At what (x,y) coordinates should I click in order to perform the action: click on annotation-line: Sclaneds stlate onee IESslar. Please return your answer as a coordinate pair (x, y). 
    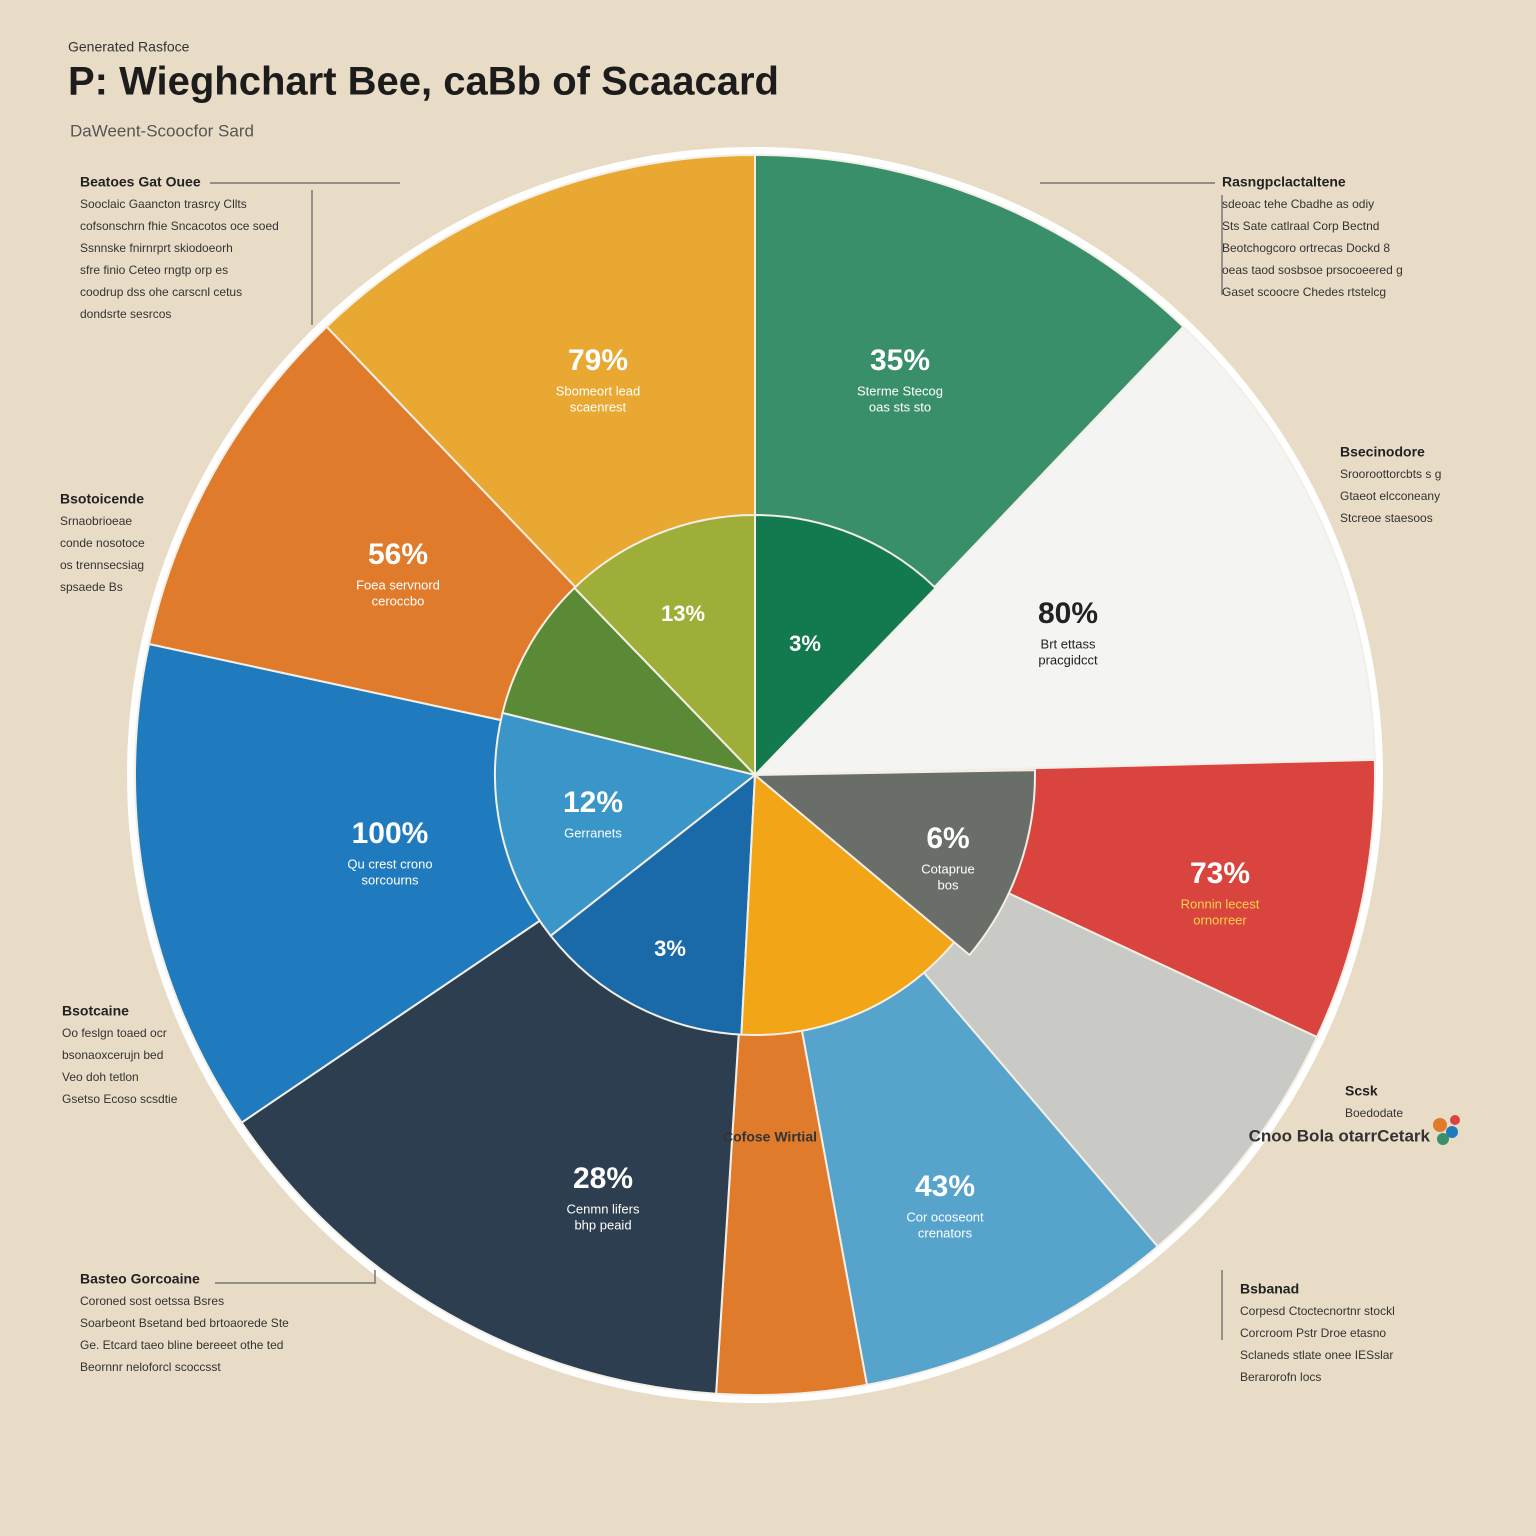
    Looking at the image, I should click on (1316, 1355).